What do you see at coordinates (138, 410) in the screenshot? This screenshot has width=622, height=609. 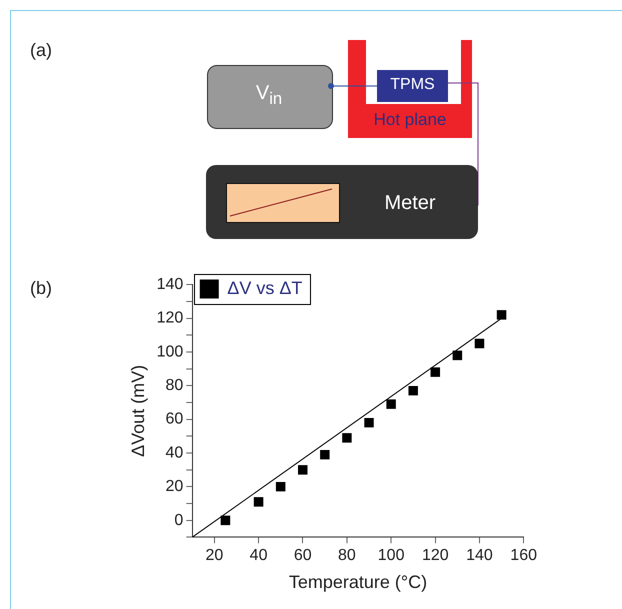 I see `y-axis-title: ΔVout (mV)` at bounding box center [138, 410].